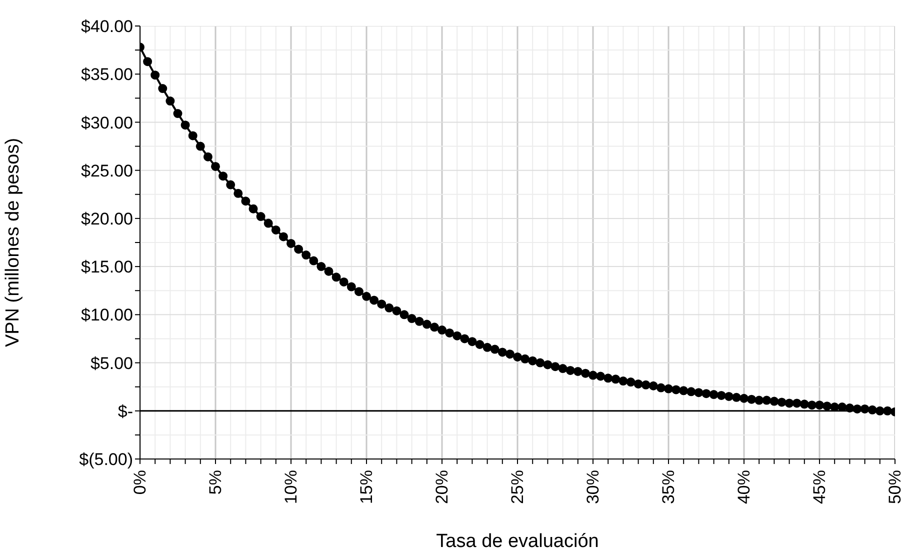  What do you see at coordinates (517, 487) in the screenshot?
I see `x-tick-label: 25%` at bounding box center [517, 487].